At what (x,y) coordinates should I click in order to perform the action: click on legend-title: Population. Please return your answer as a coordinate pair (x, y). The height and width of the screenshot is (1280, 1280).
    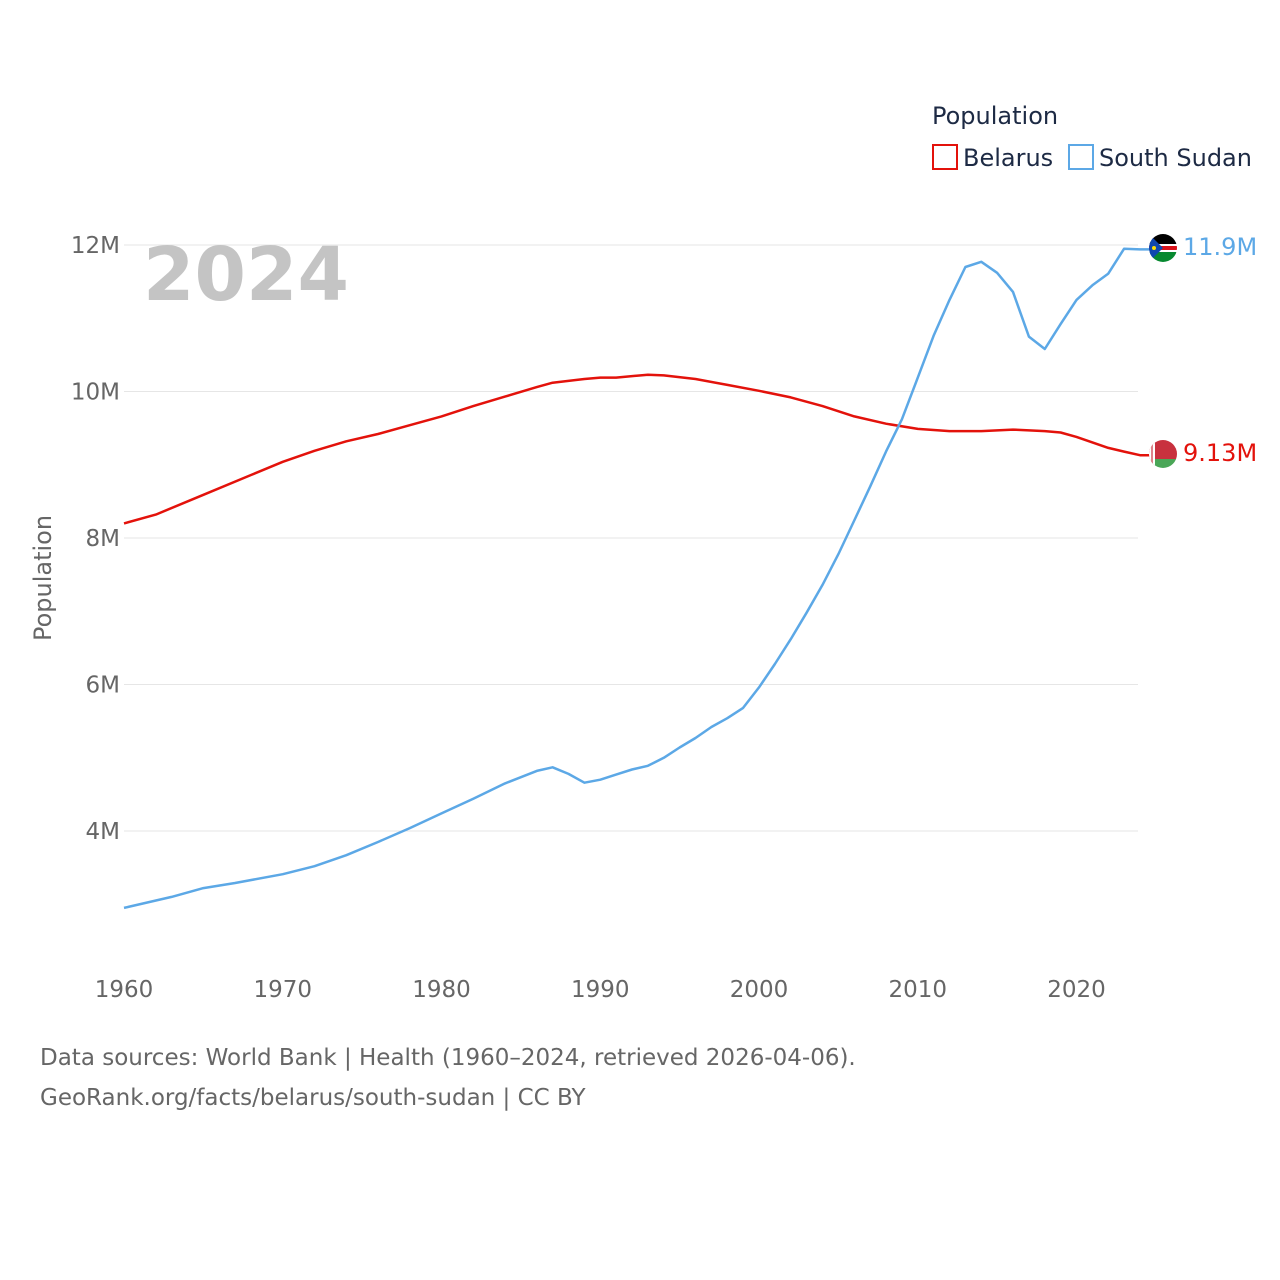
    Looking at the image, I should click on (995, 116).